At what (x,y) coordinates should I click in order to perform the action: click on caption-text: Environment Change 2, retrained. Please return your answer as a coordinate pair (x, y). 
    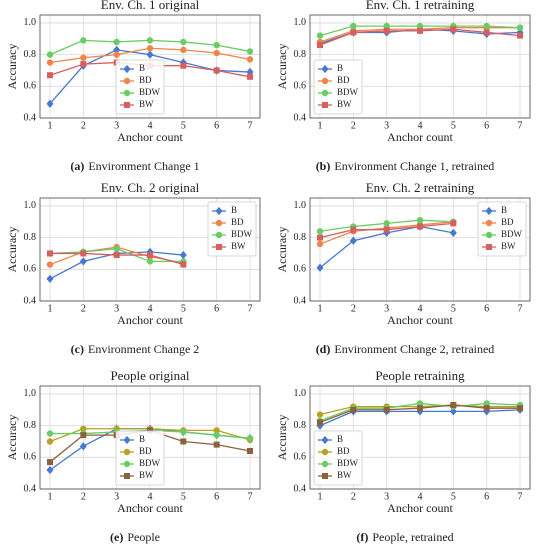
    Looking at the image, I should click on (414, 349).